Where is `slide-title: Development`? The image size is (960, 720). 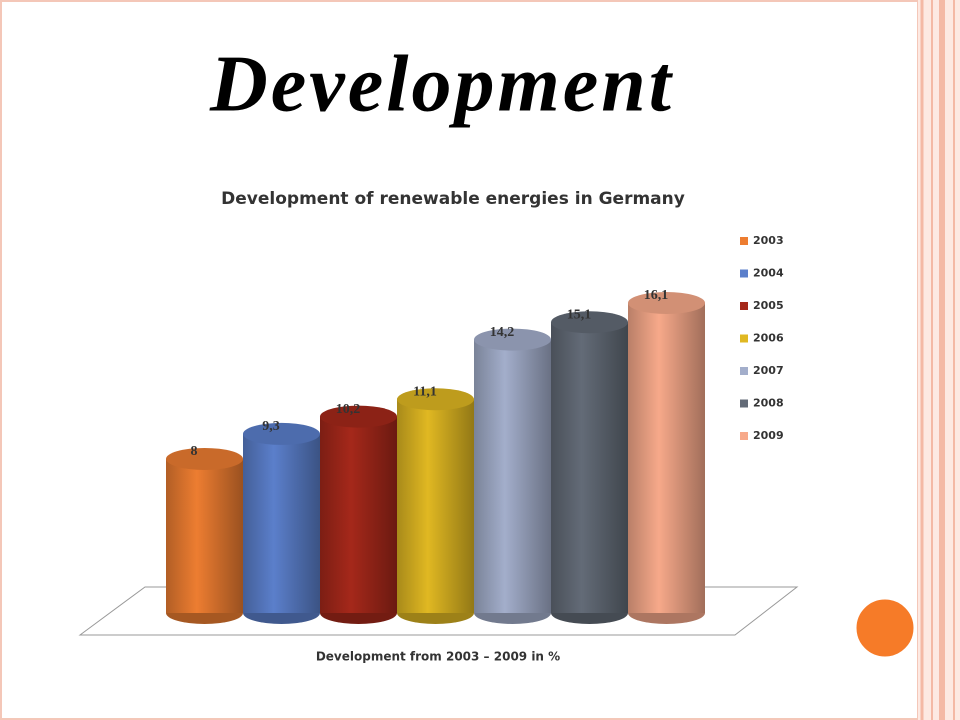 slide-title: Development is located at coordinates (441, 84).